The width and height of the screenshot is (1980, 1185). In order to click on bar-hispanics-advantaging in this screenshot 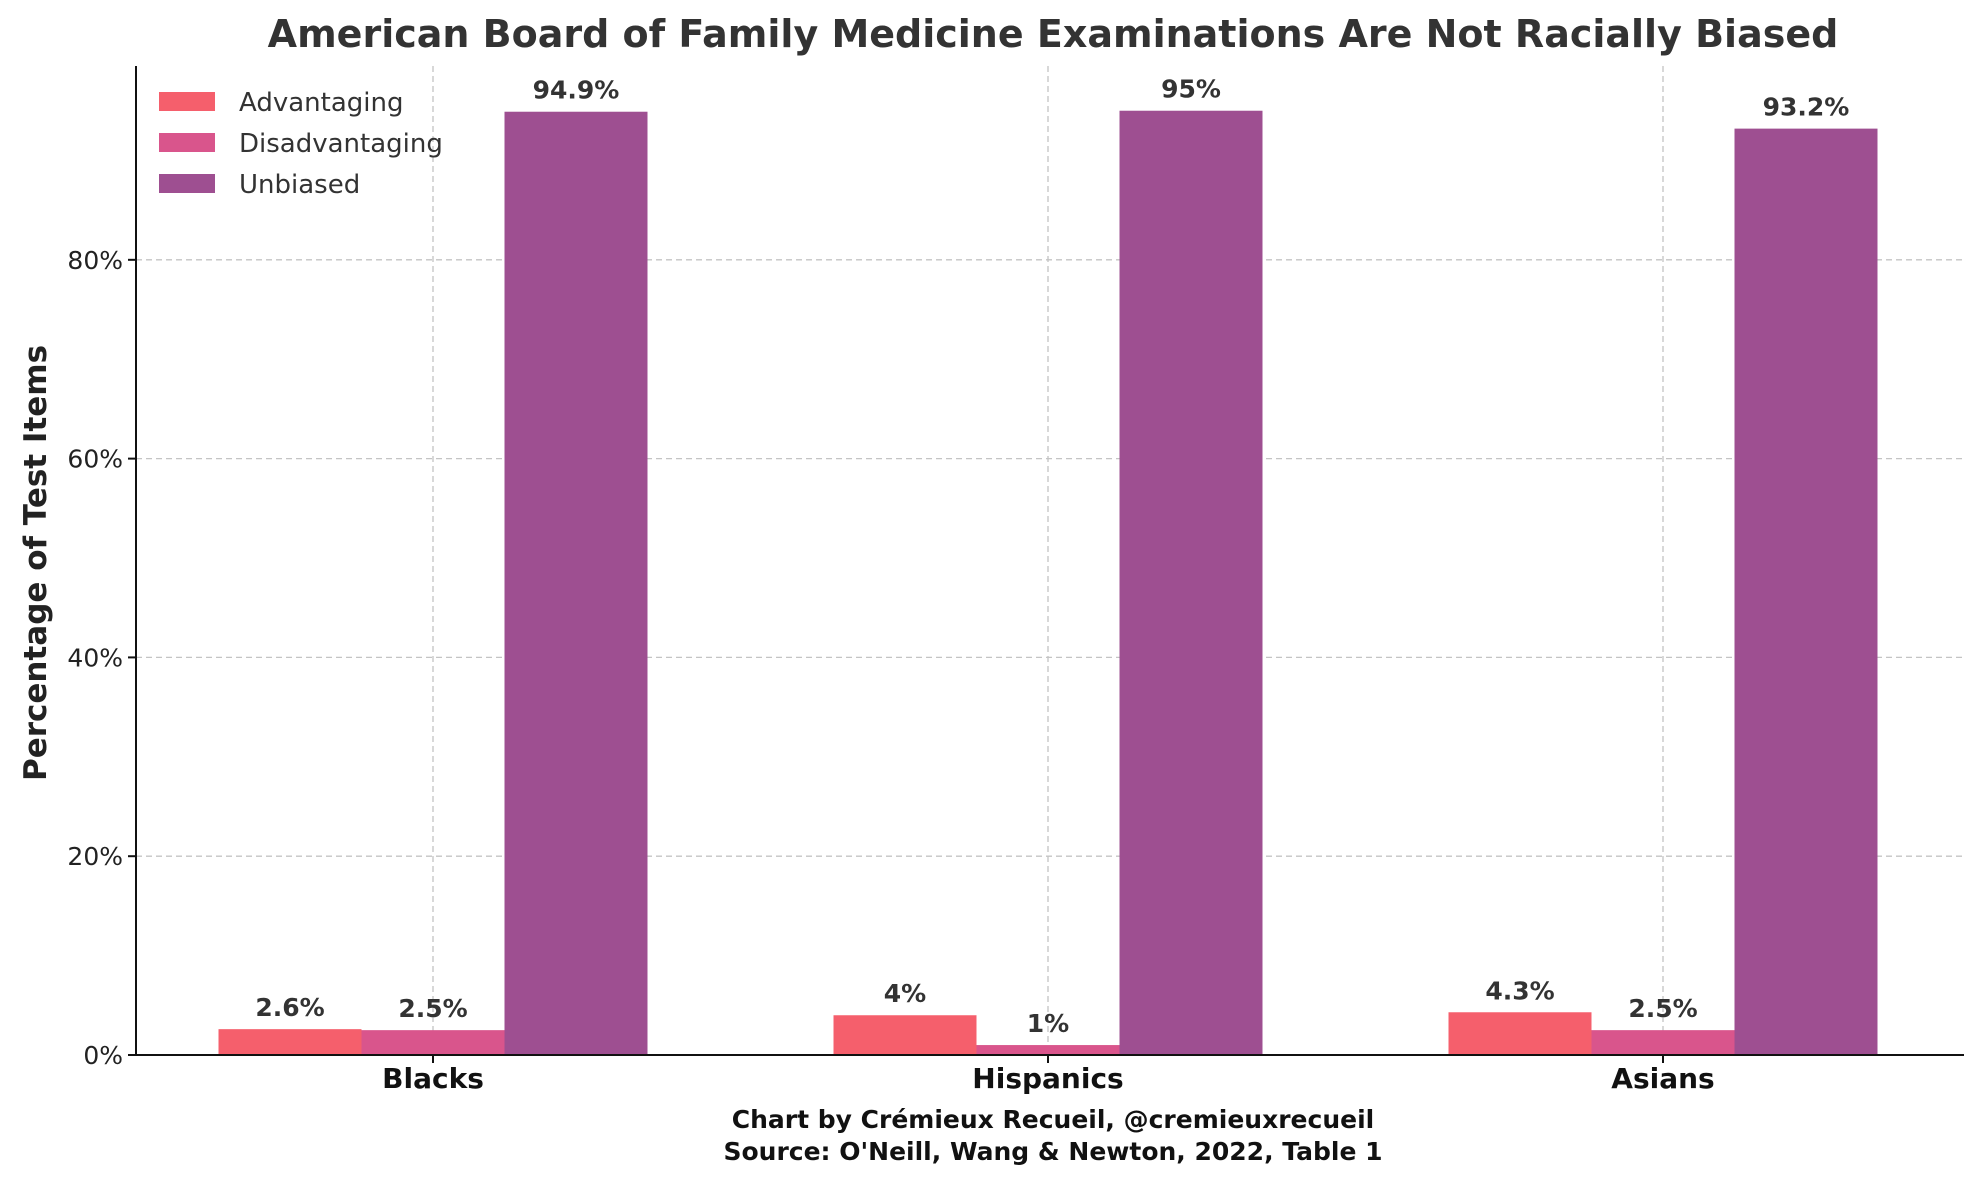, I will do `click(905, 1035)`.